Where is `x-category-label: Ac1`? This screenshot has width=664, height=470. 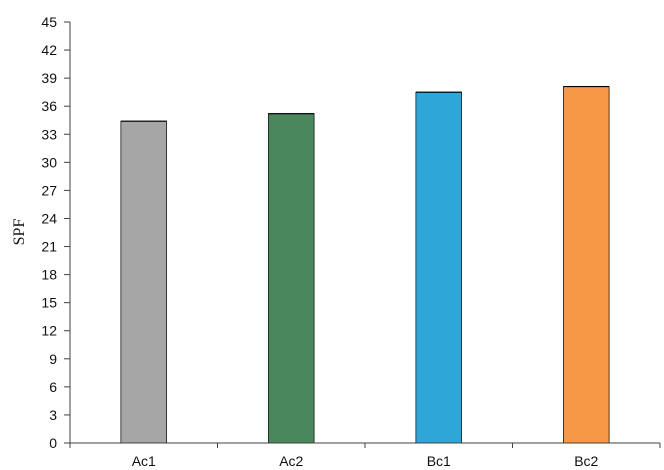 x-category-label: Ac1 is located at coordinates (144, 461).